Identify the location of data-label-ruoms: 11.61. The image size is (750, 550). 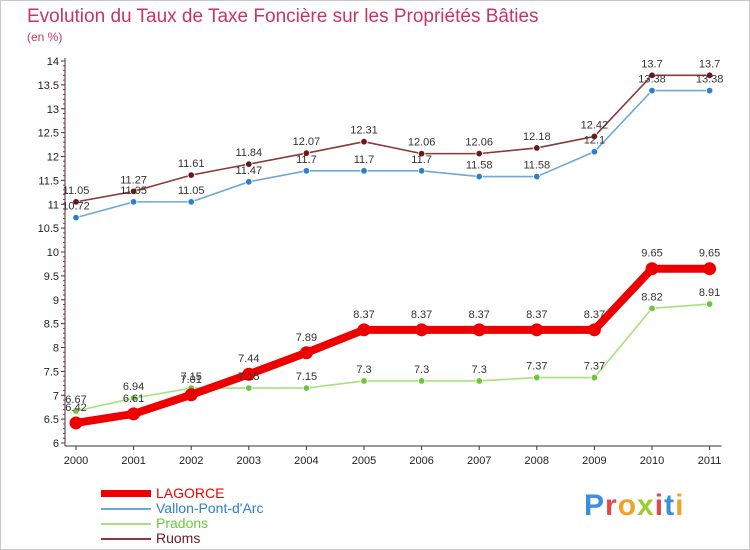
(191, 164).